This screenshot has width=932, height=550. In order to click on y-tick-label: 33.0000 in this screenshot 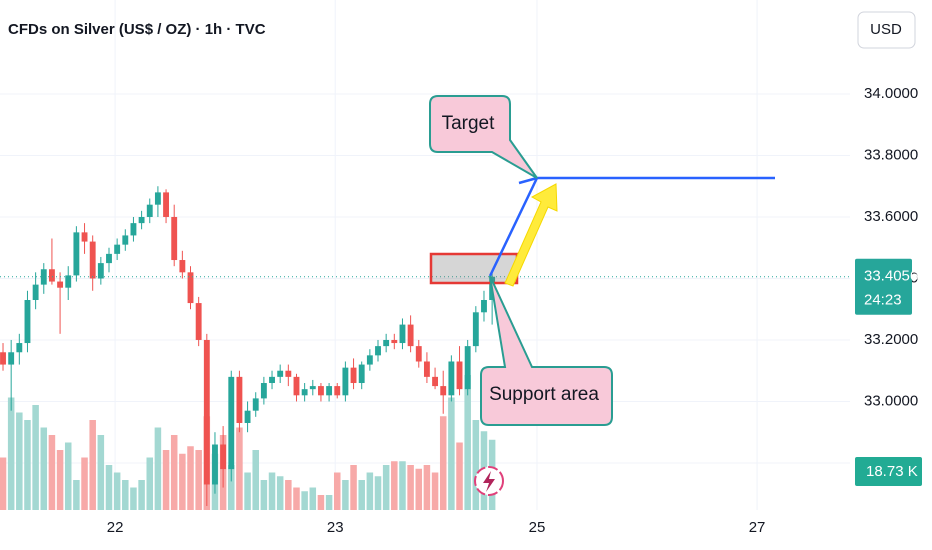, I will do `click(891, 400)`.